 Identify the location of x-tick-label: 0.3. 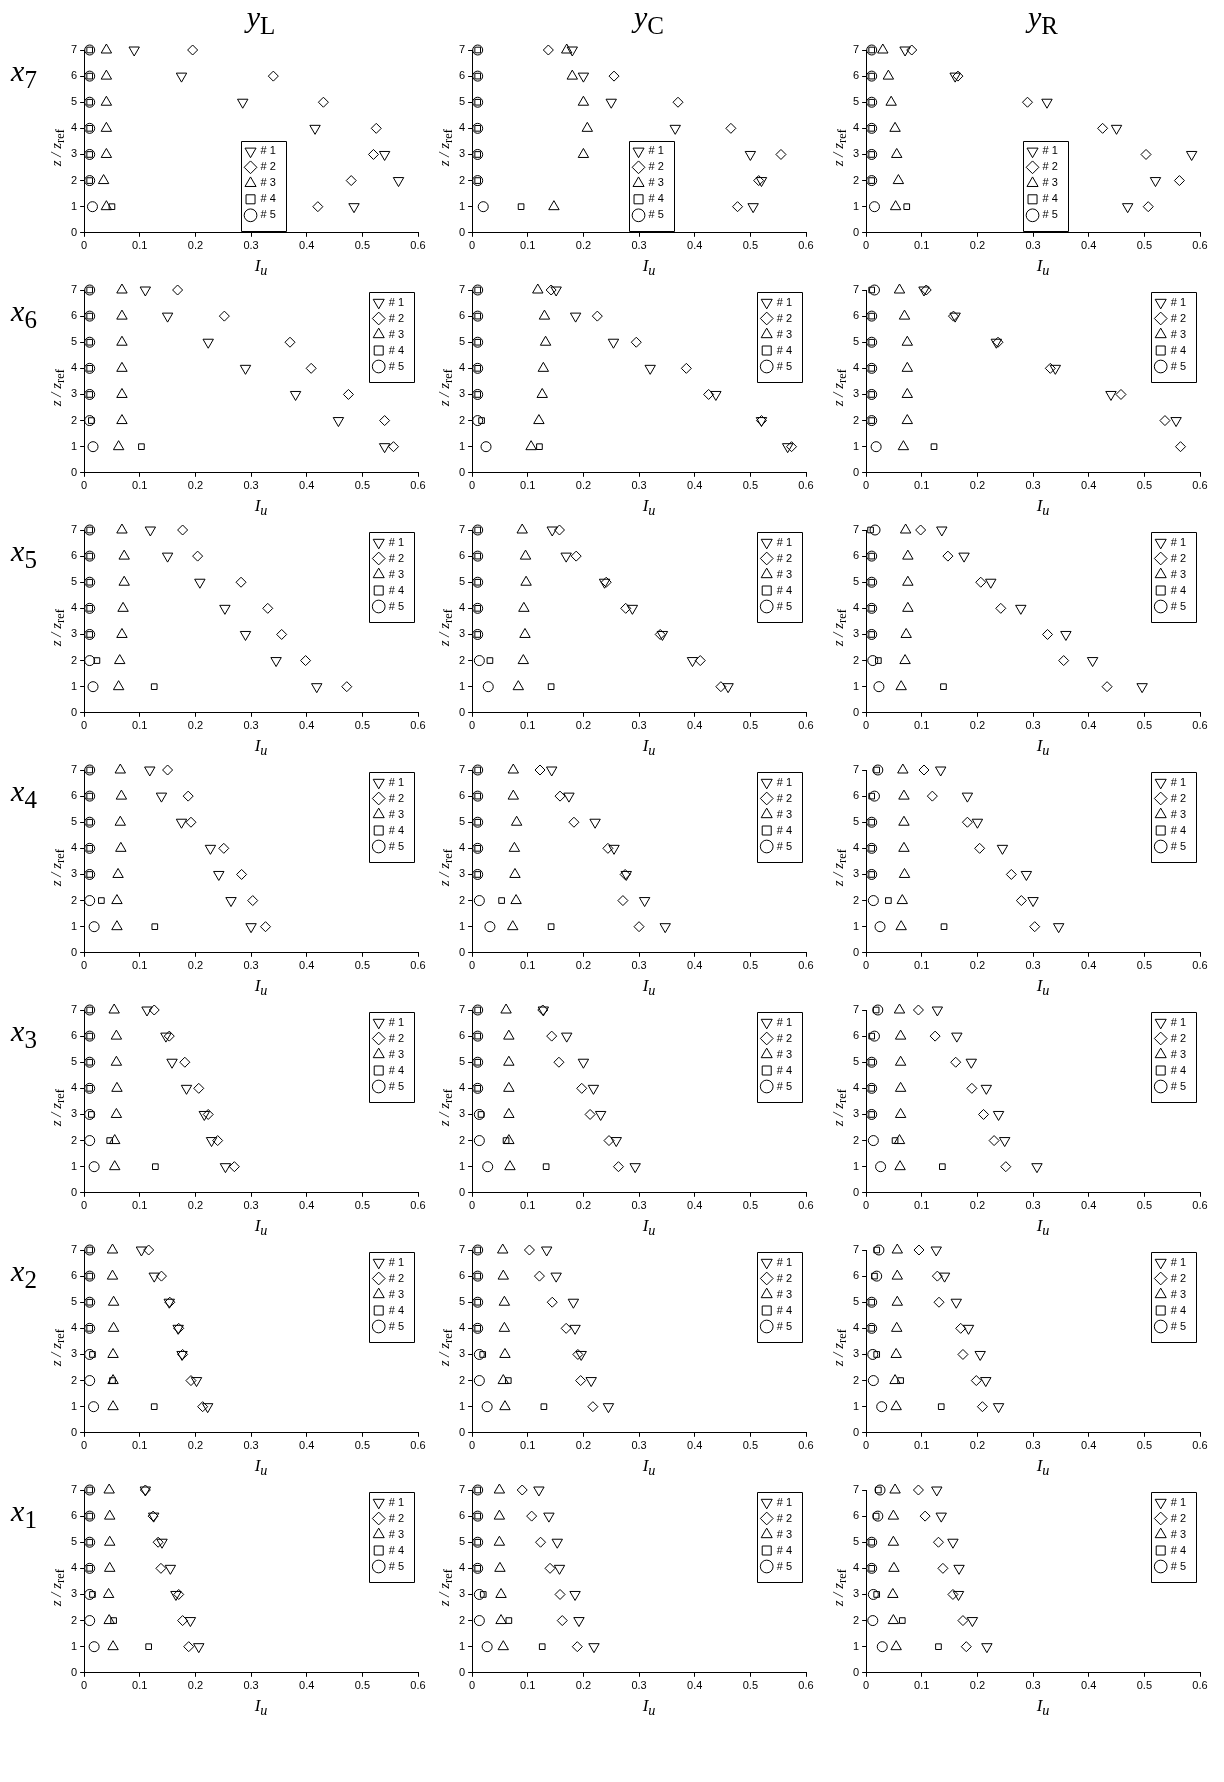
(251, 1685).